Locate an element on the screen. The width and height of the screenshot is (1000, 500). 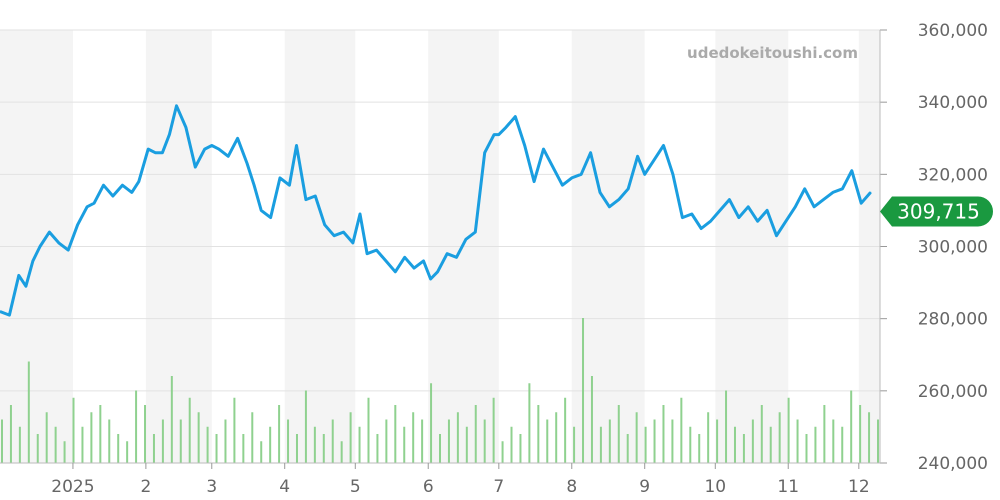
x-tick-label: 5 is located at coordinates (355, 487).